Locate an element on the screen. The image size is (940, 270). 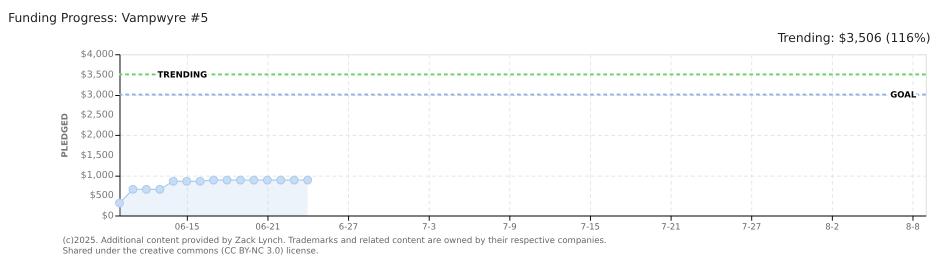
text: (c)2025. Additional content provided by Zack Lynch. Trademarks and related content are owned by their respective companies. is located at coordinates (334, 241).